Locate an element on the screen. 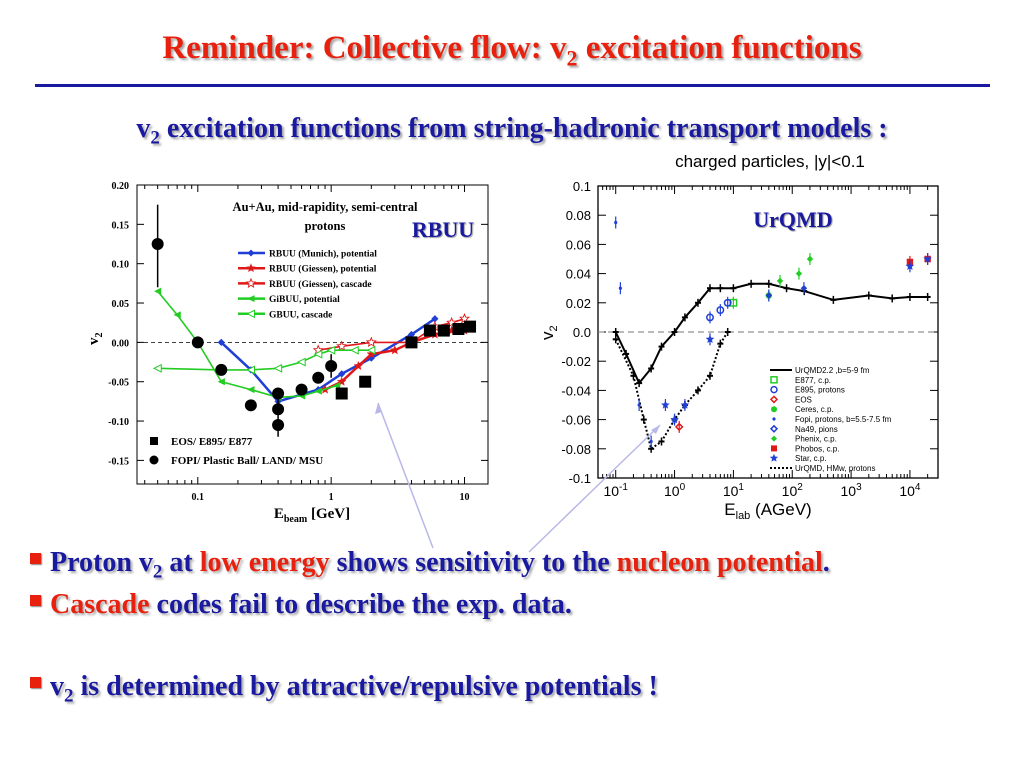  urqmd-x-tick-label: 10-1 is located at coordinates (615, 490).